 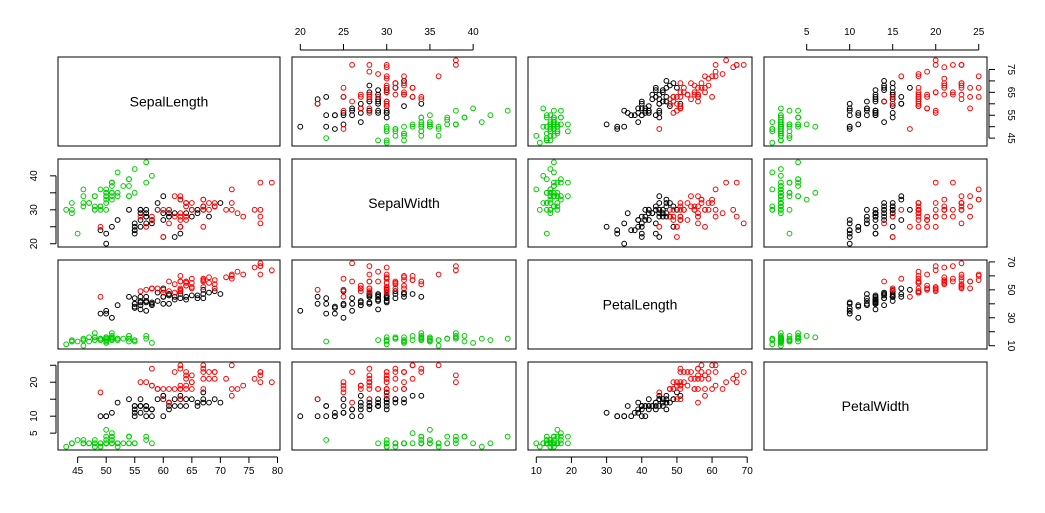 I want to click on tick-label: 60, so click(x=713, y=471).